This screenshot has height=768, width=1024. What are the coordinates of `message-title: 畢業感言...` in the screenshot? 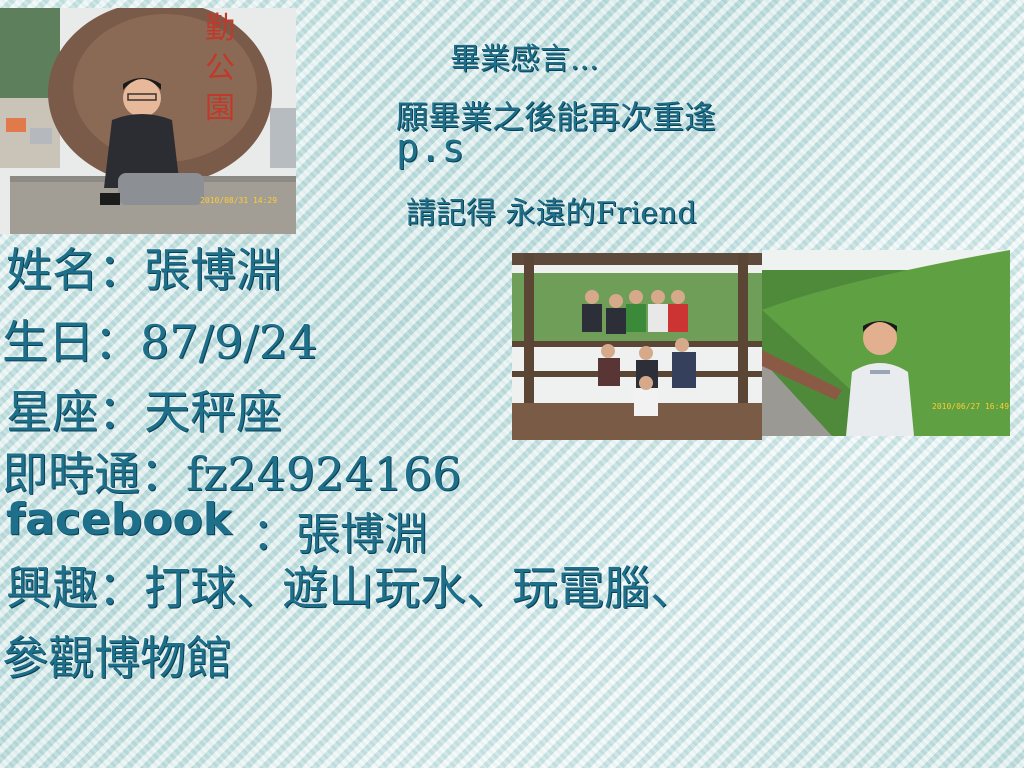 It's located at (524, 56).